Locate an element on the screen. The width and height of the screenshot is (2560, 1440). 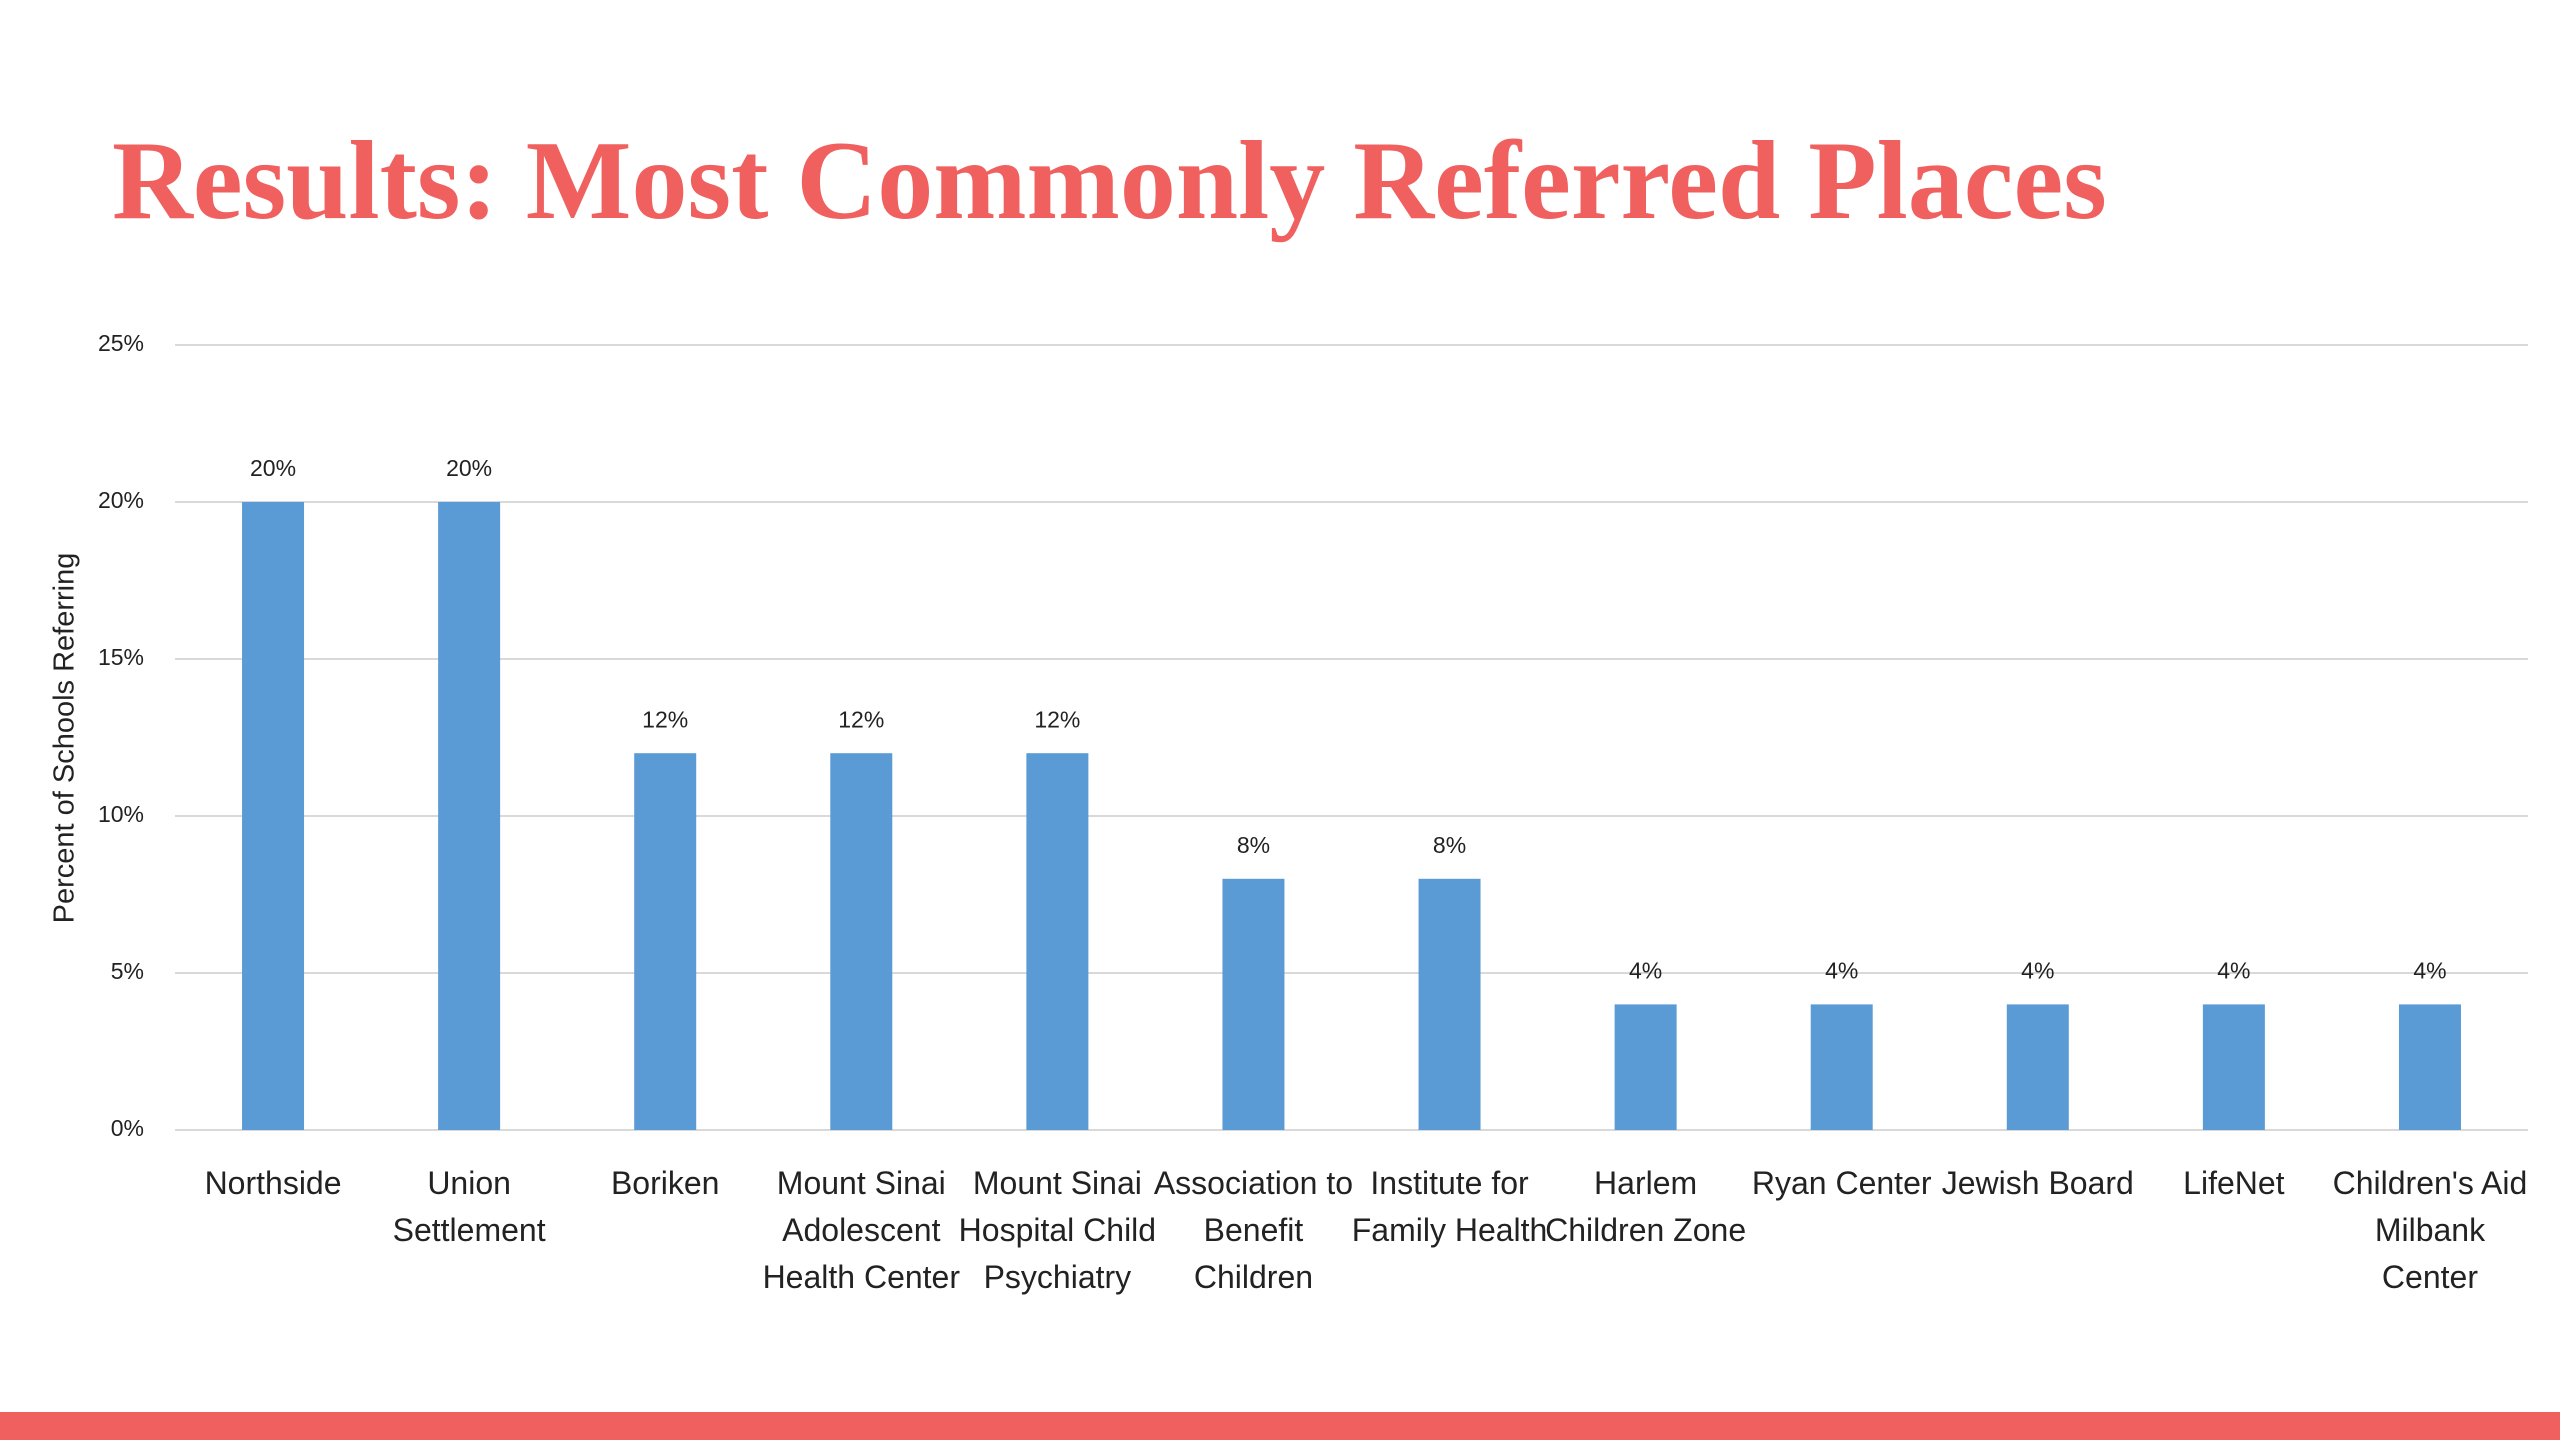
x-tick-label: Mount Sinai Hospital Child Psychiatry is located at coordinates (1057, 1230).